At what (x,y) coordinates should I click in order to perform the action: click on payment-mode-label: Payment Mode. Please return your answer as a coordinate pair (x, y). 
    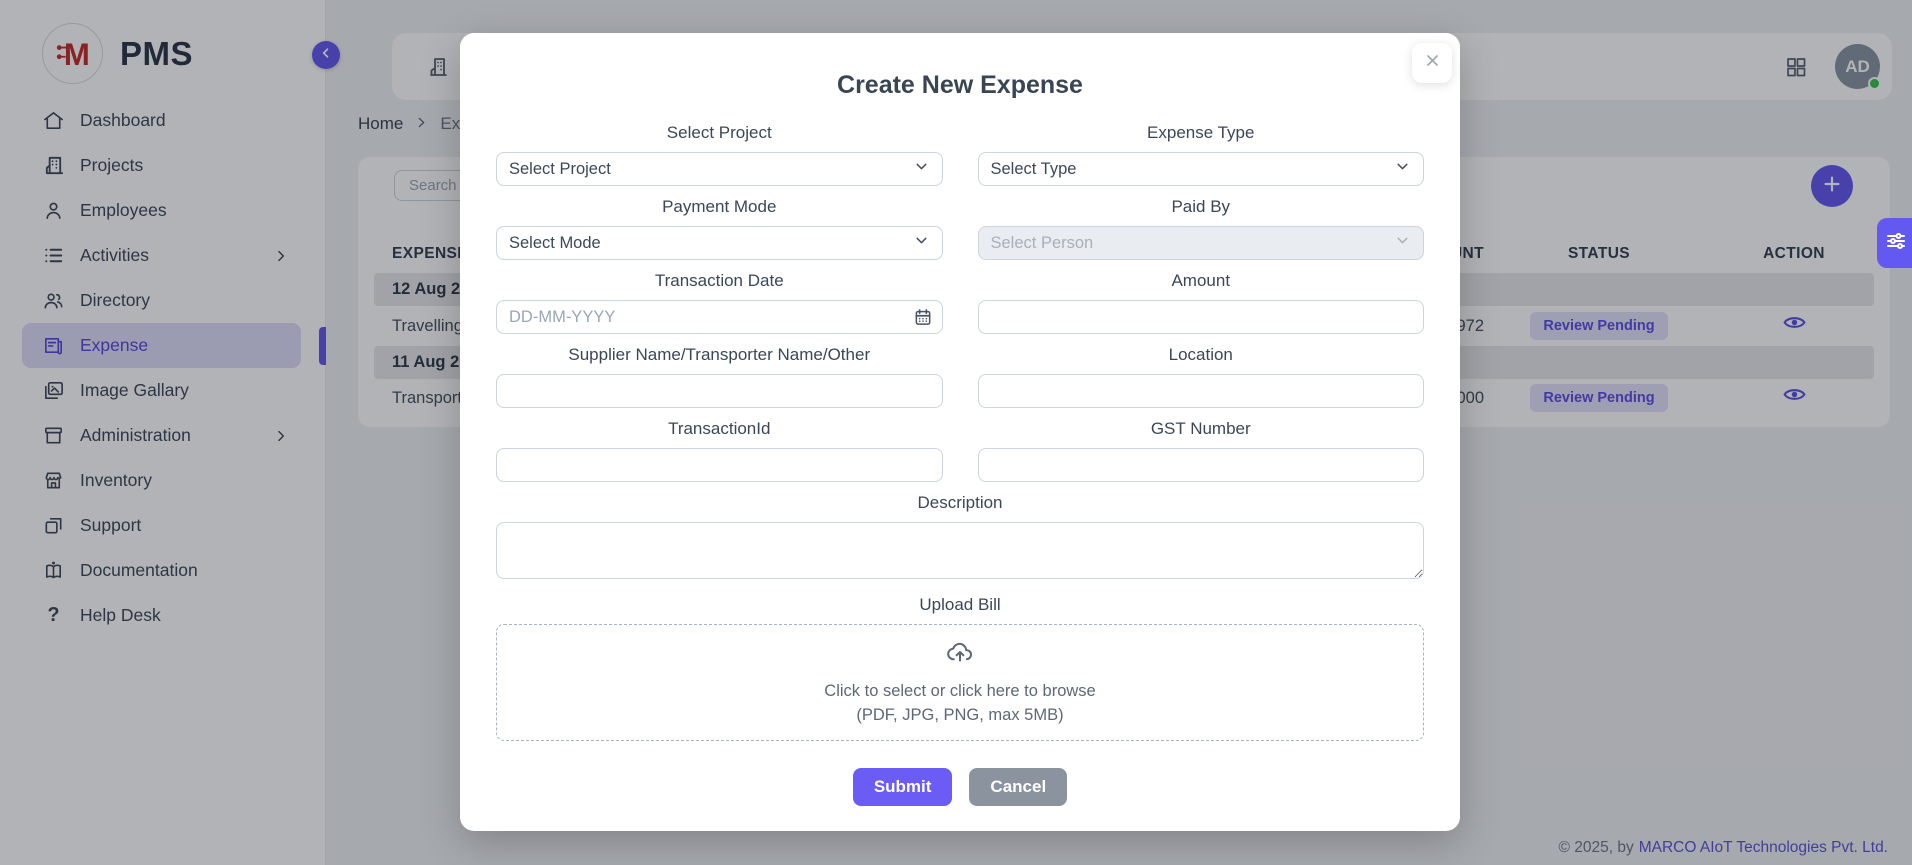
    Looking at the image, I should click on (719, 206).